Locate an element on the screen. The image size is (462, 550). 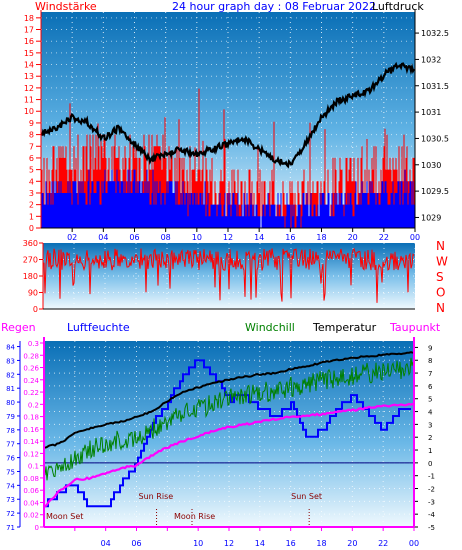
rain-tick-label: 0.14 is located at coordinates (31, 442).